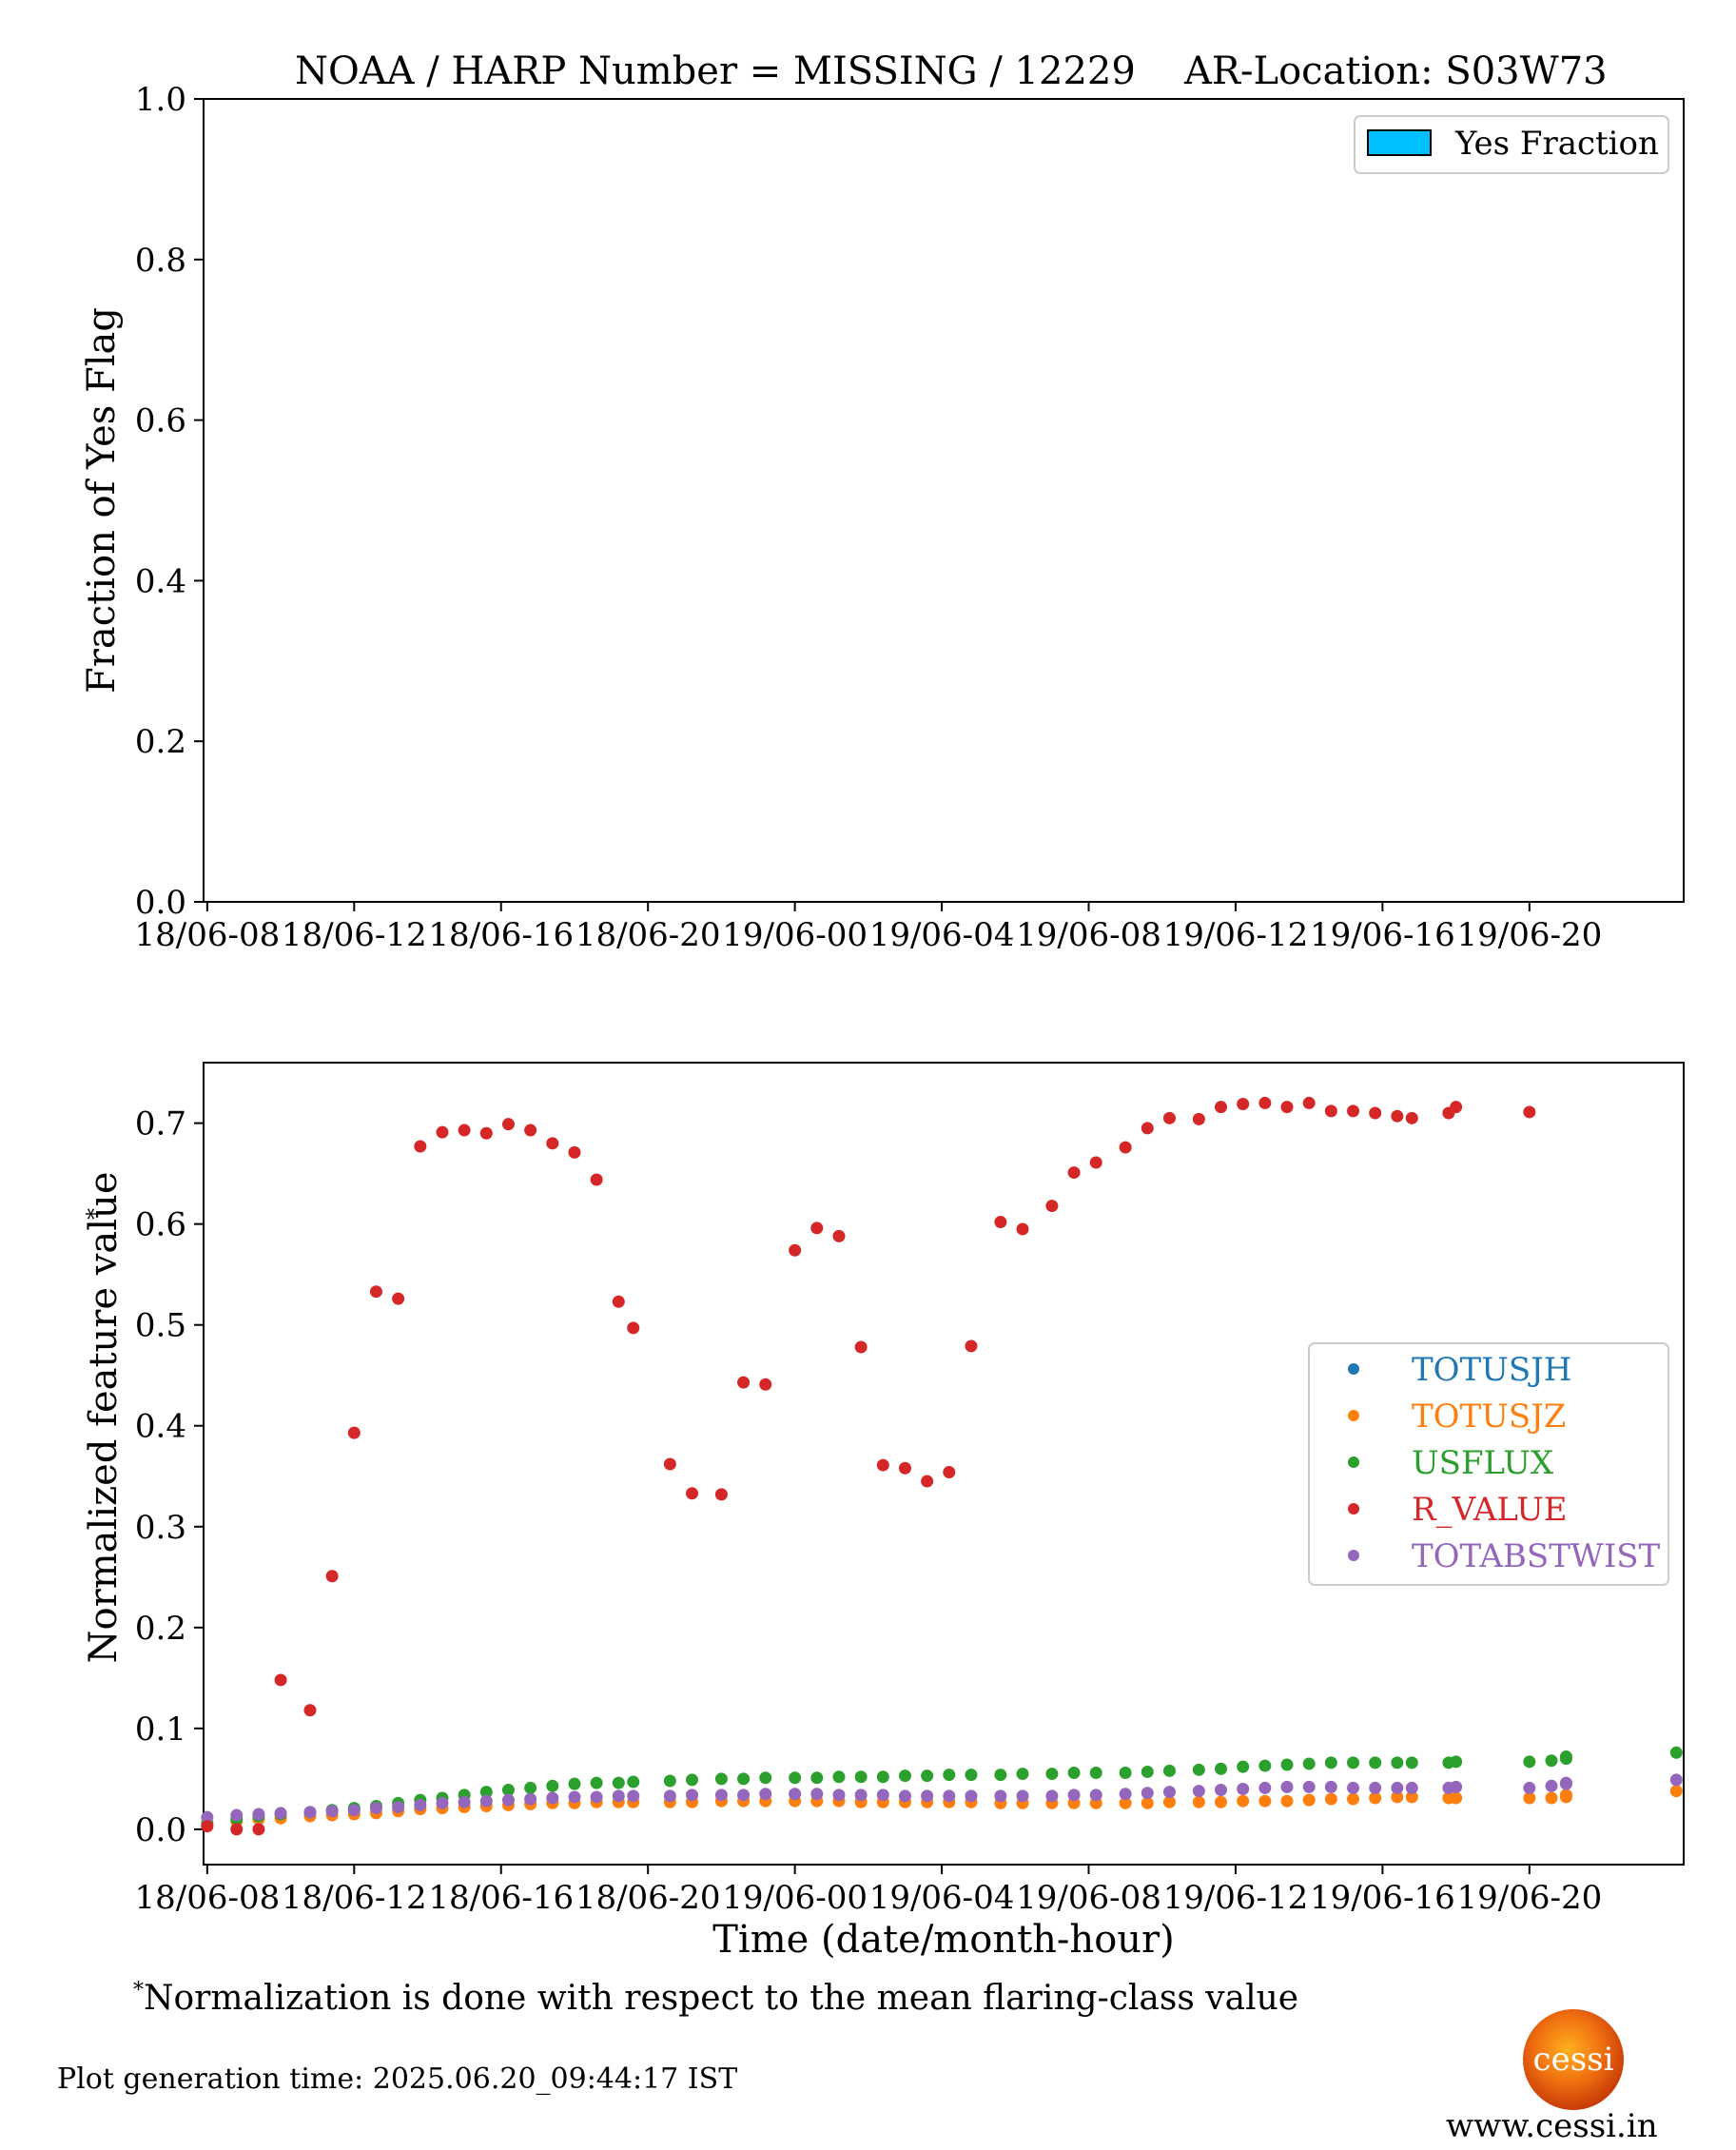 This screenshot has width=1736, height=2150. I want to click on cessi-website: www.cessi.in, so click(1552, 2126).